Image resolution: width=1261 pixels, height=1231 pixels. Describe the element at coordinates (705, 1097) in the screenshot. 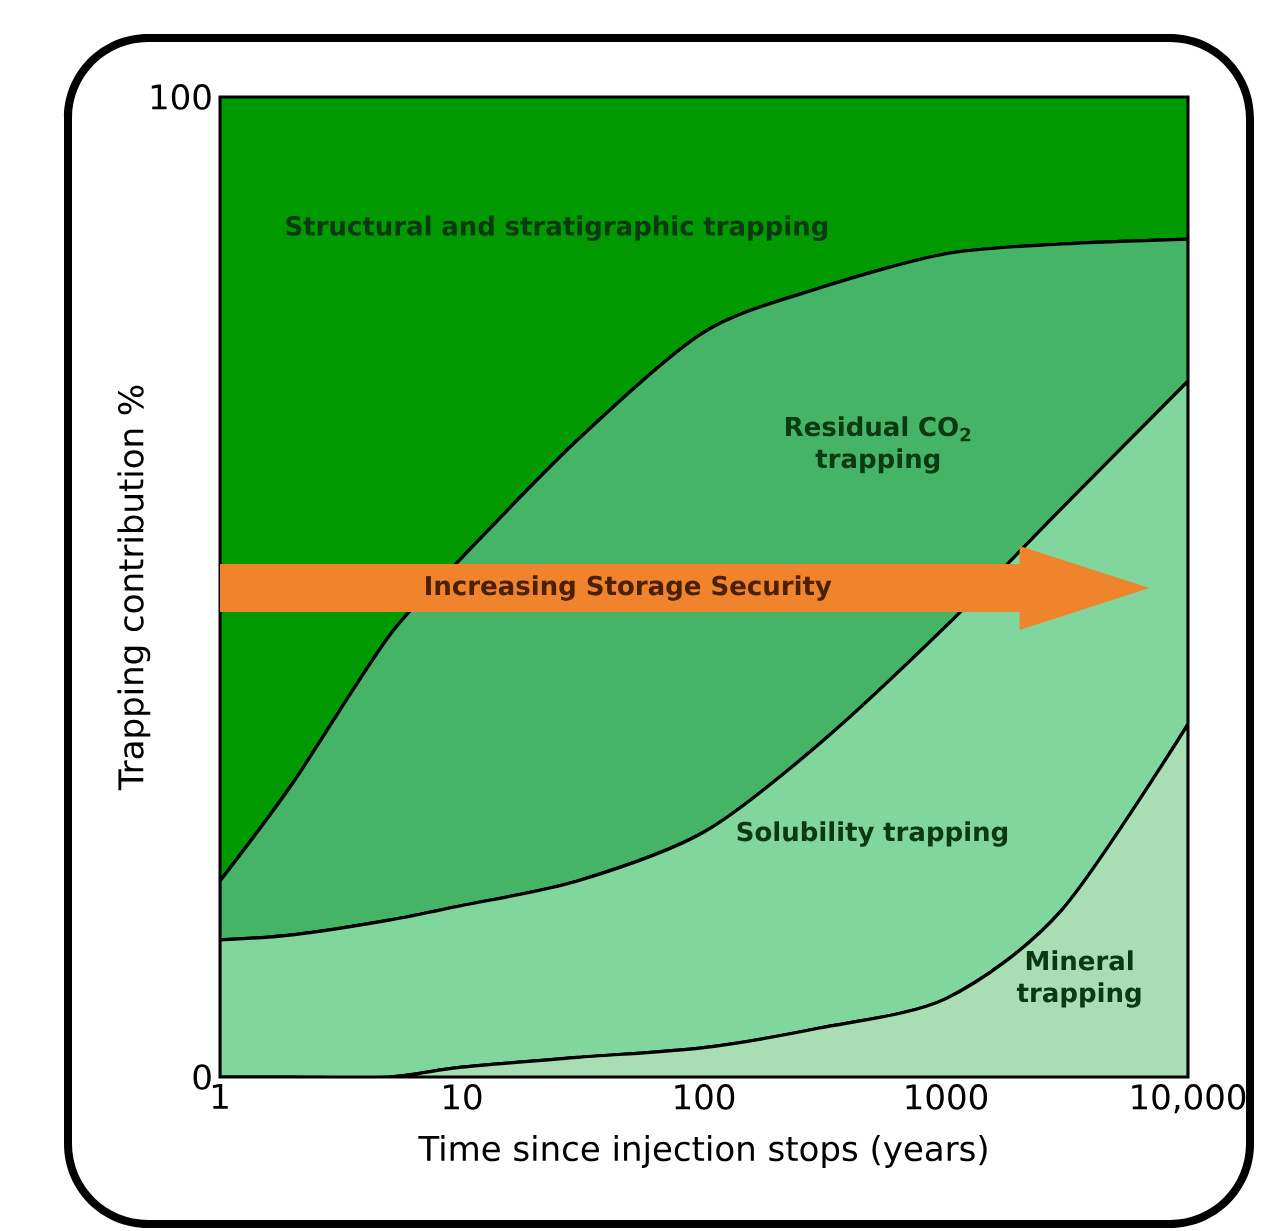

I see `x-tick-label: 100` at that location.